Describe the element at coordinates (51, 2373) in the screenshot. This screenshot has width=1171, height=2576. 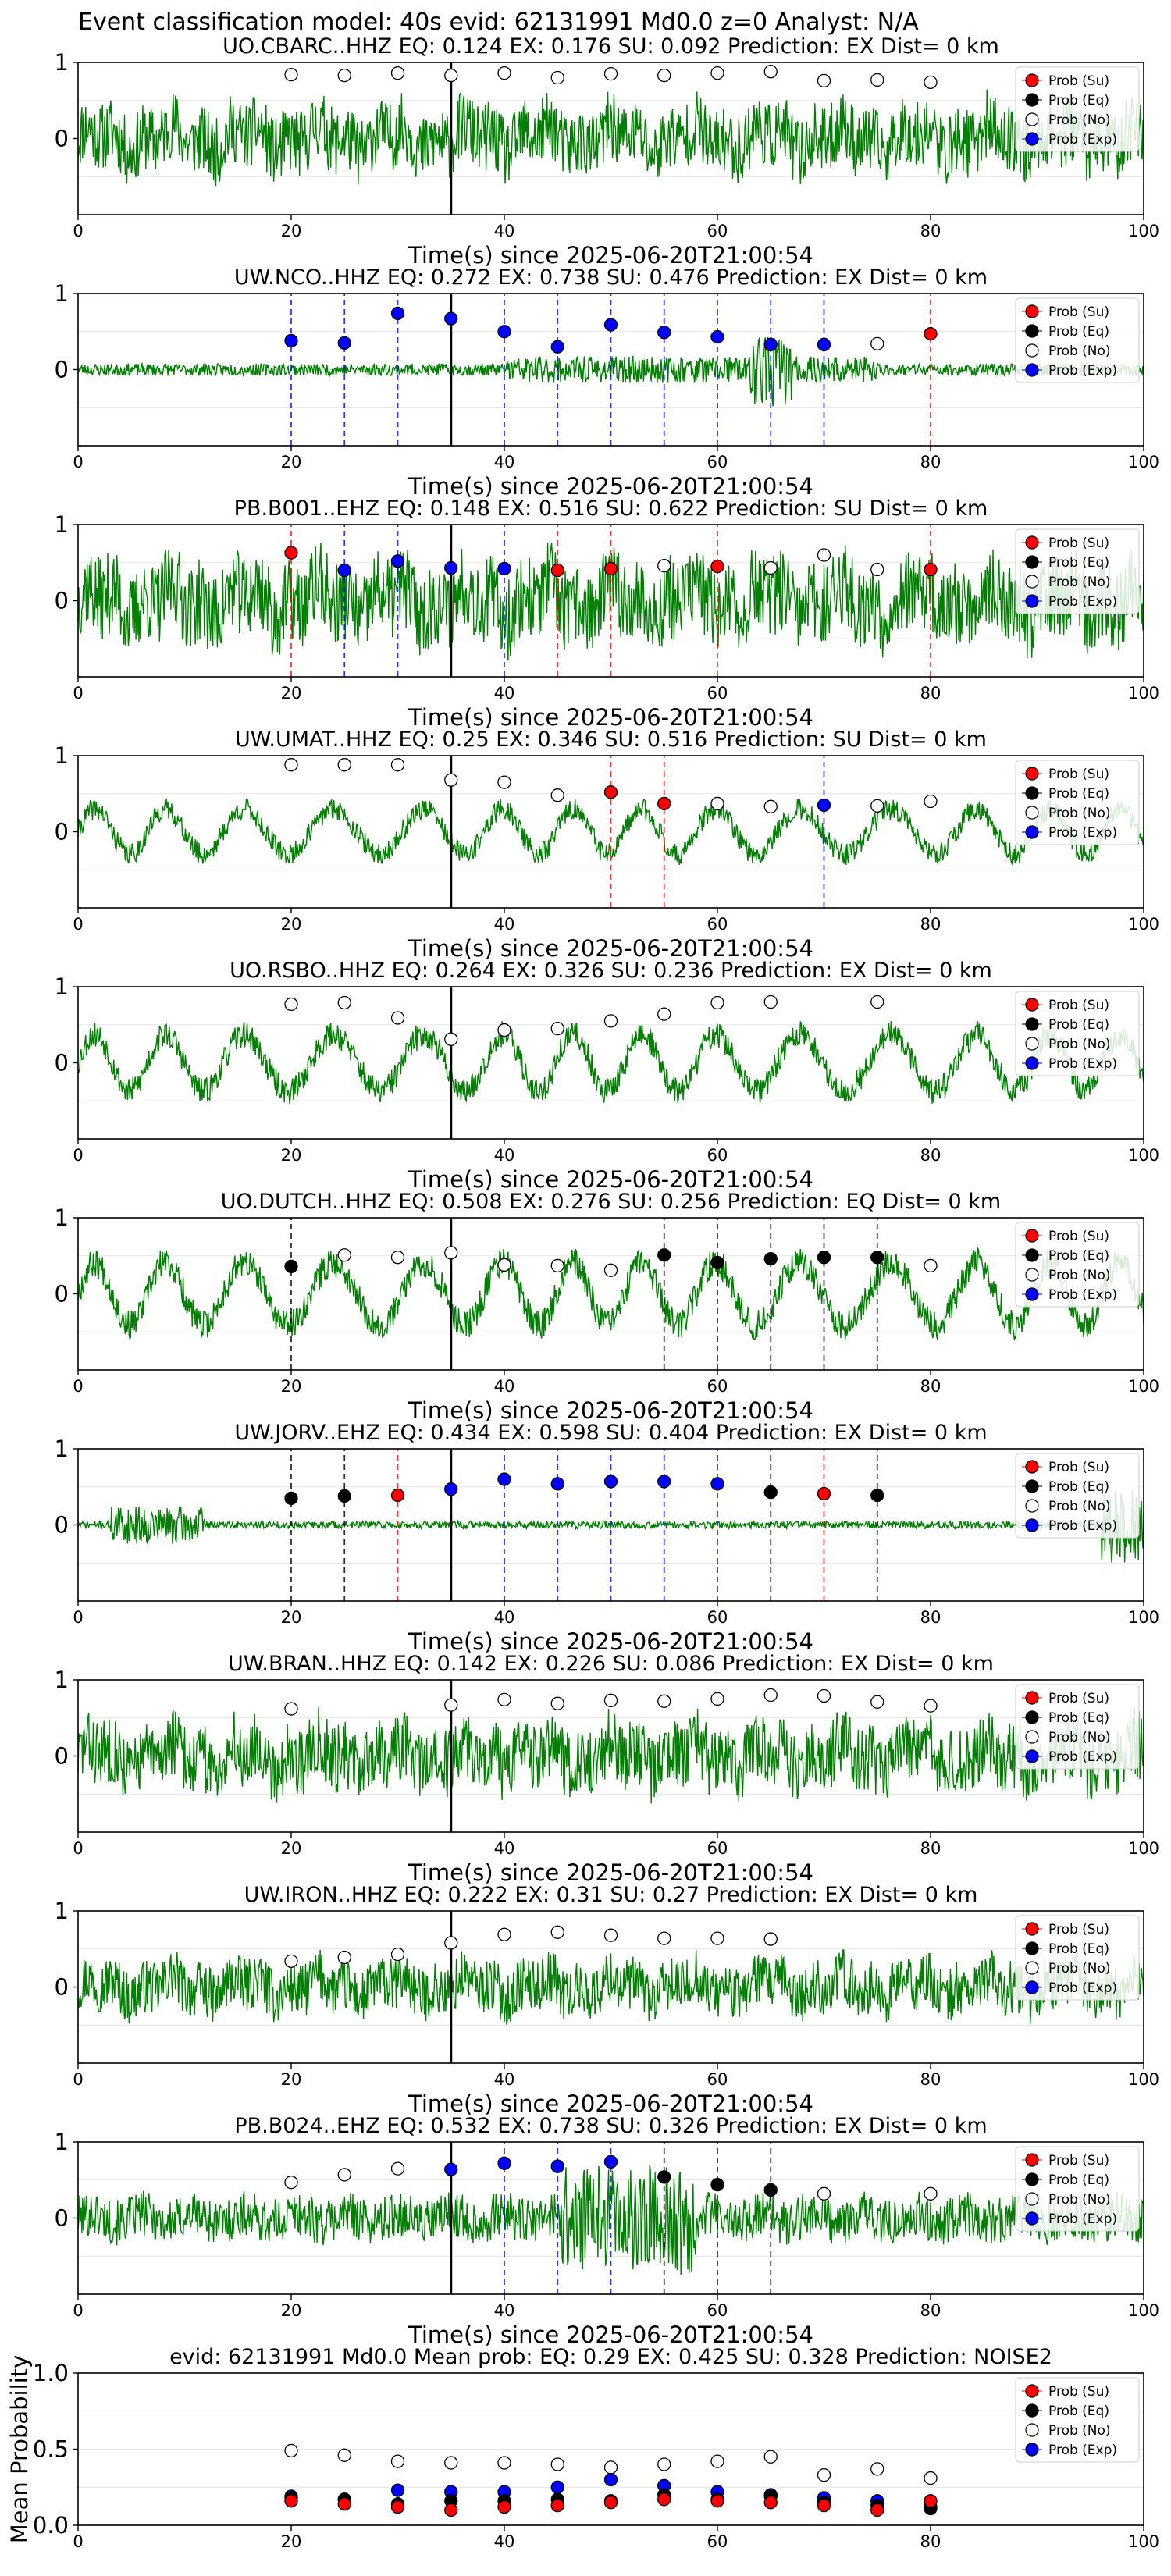
I see `y-tick-label: 1.0` at that location.